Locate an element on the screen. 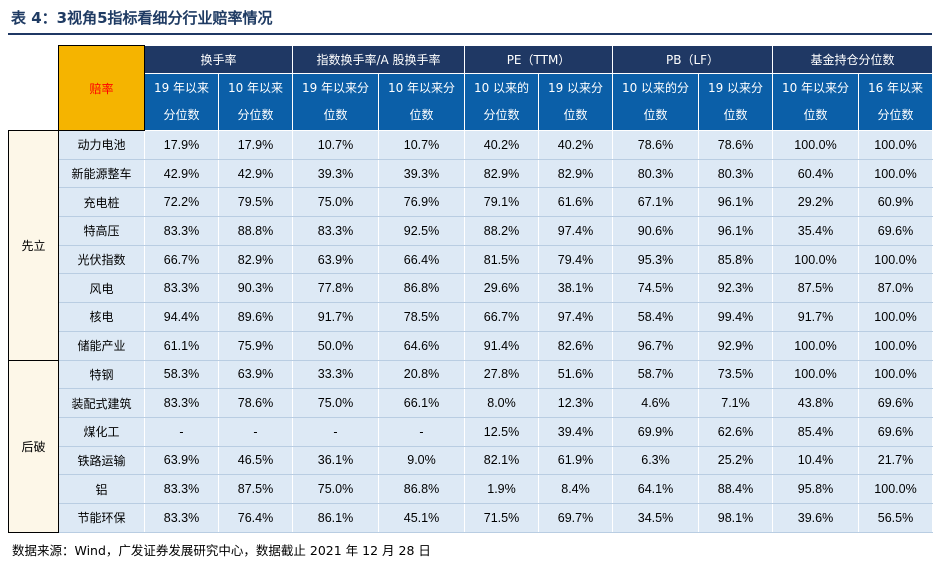  value-cell: 43.8% is located at coordinates (815, 403).